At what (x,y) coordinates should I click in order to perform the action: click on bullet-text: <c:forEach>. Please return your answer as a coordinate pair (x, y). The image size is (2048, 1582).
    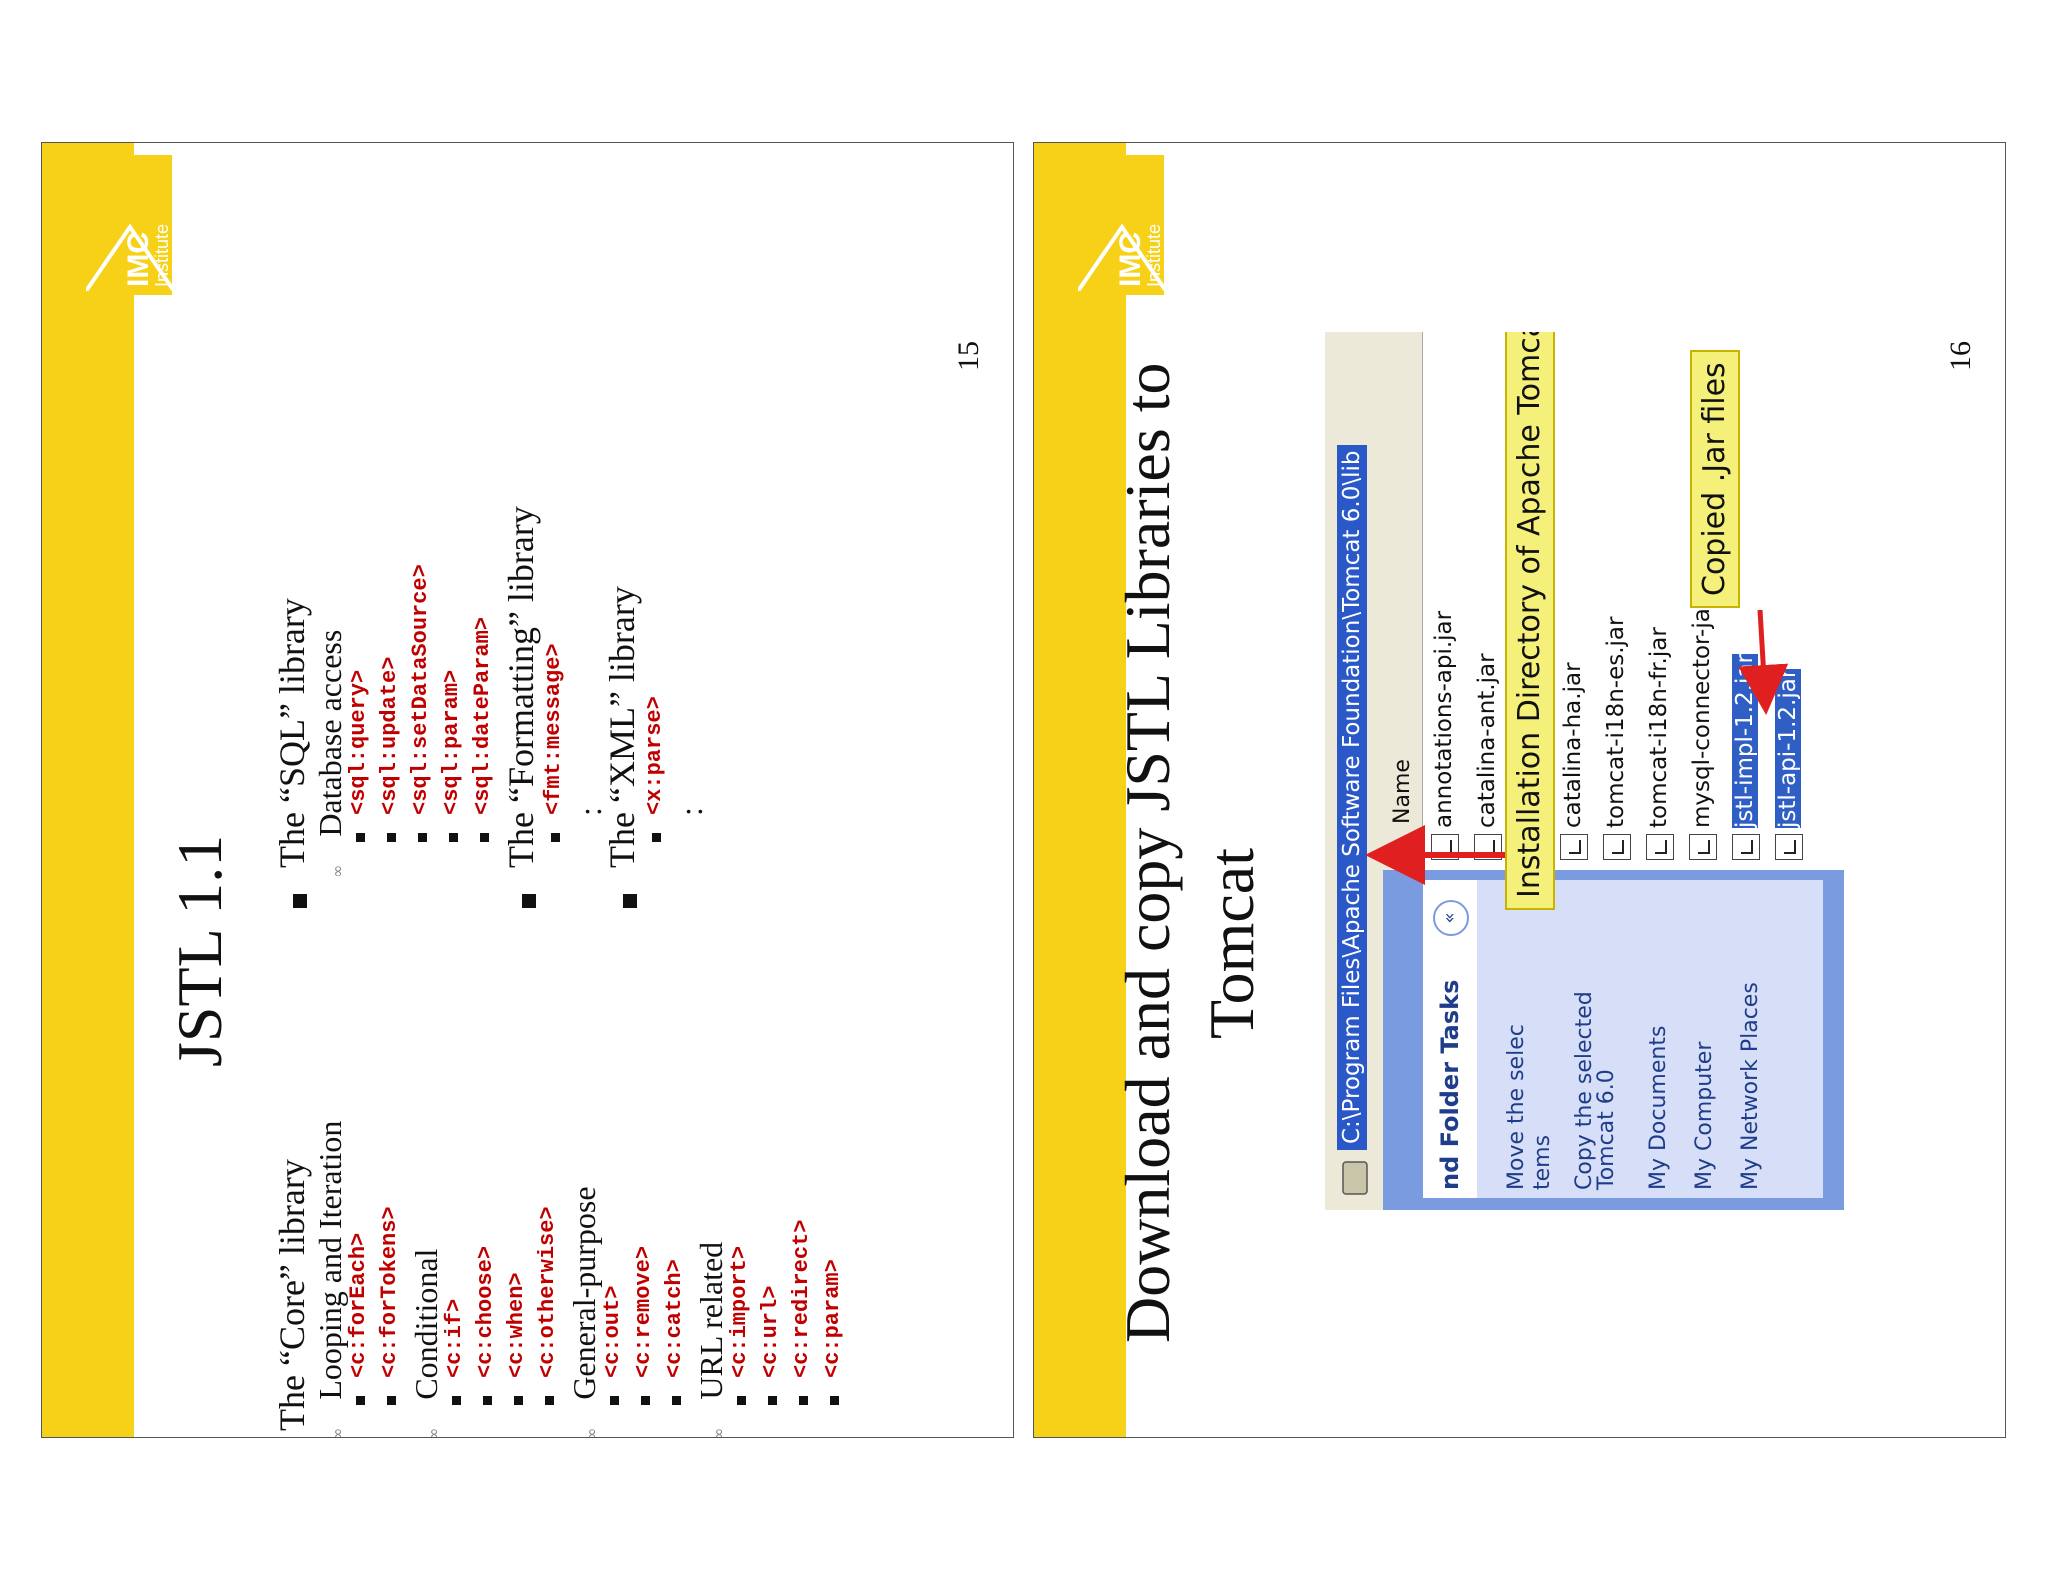
    Looking at the image, I should click on (358, 1305).